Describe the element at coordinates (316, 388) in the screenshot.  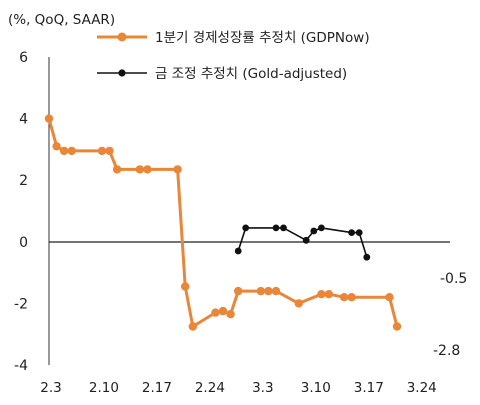
I see `x-tick-label: 3.10` at that location.